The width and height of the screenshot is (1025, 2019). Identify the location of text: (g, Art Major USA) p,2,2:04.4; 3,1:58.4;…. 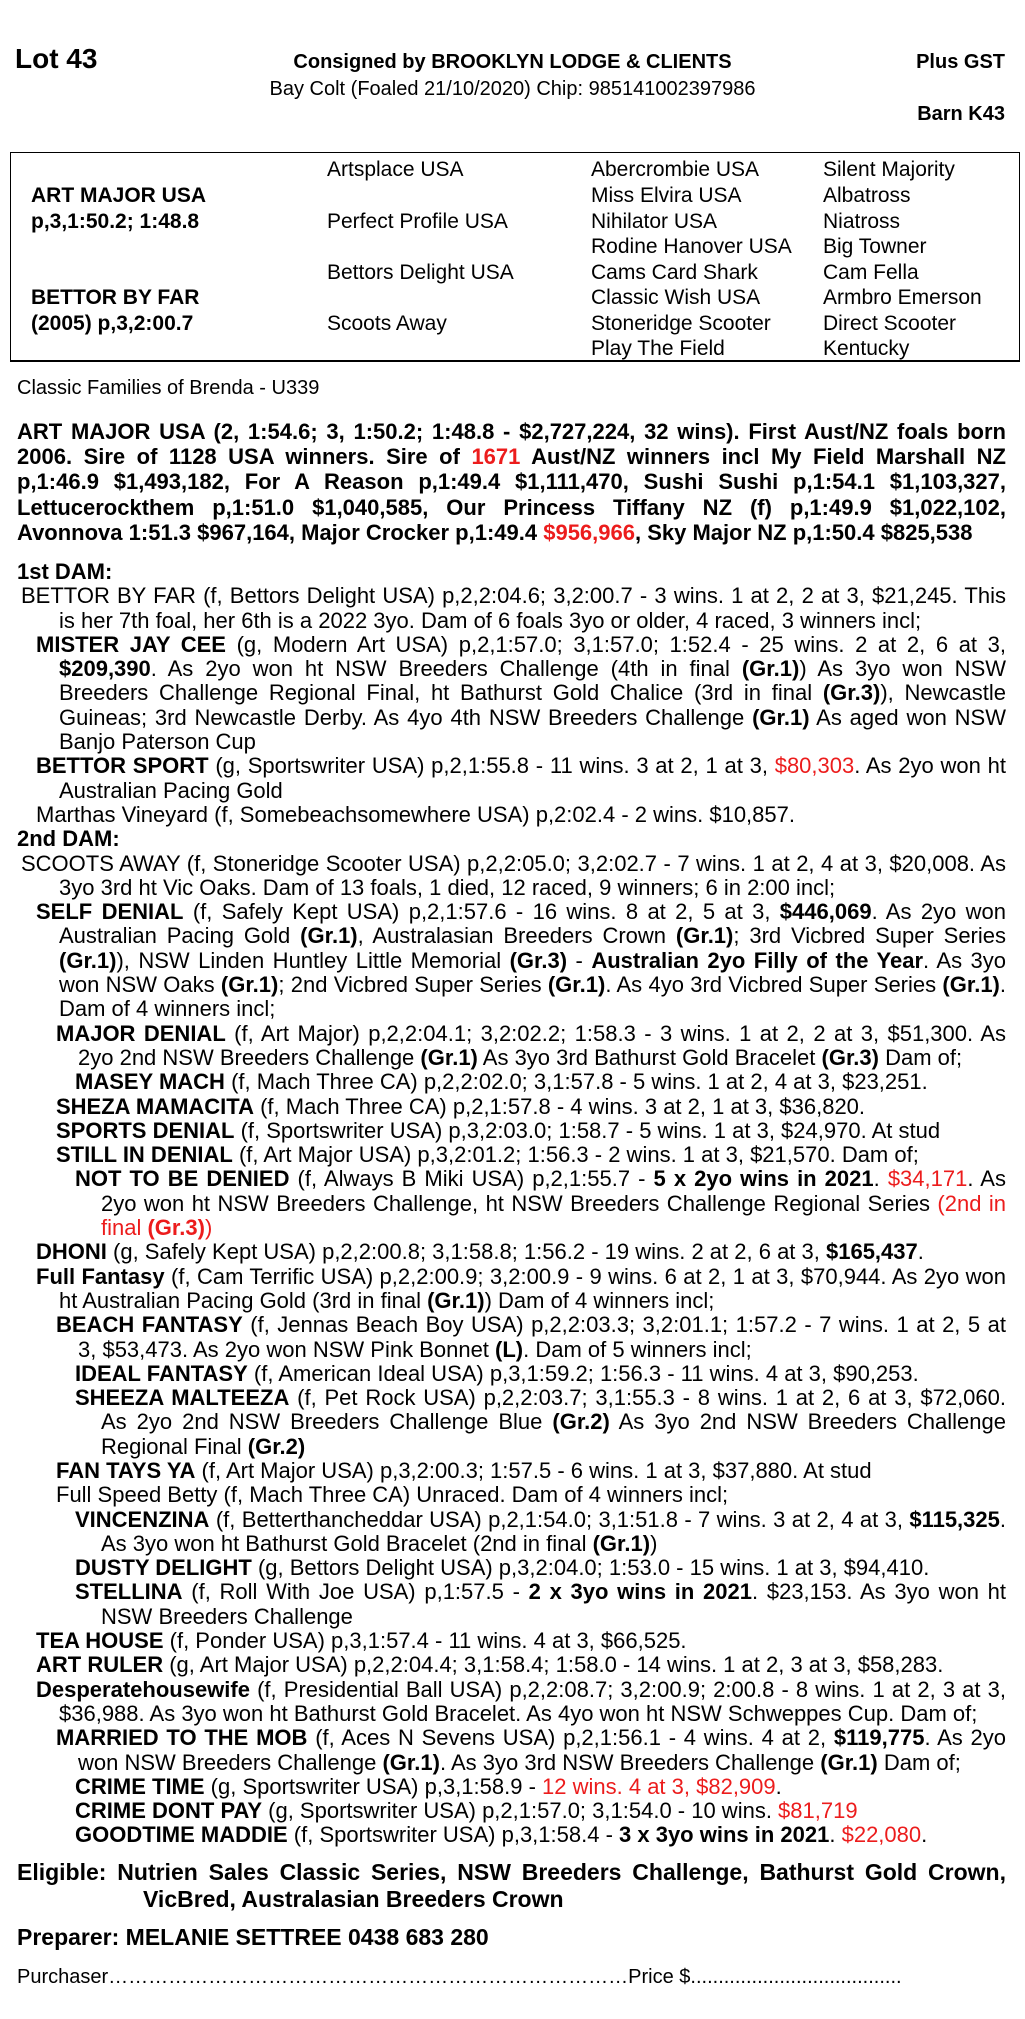
(553, 1665).